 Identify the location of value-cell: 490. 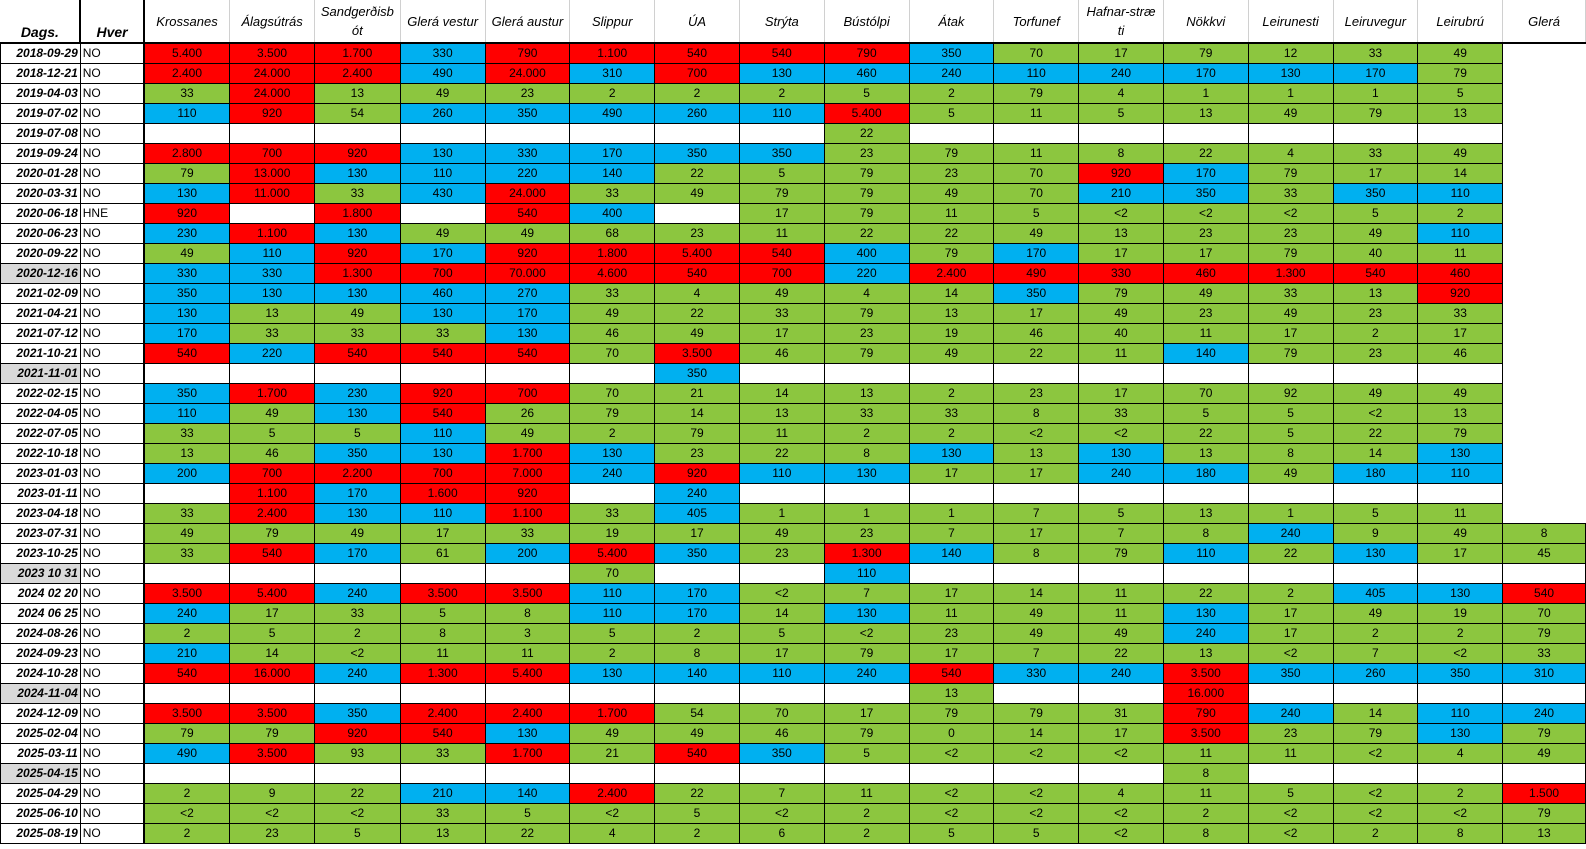
(442, 73).